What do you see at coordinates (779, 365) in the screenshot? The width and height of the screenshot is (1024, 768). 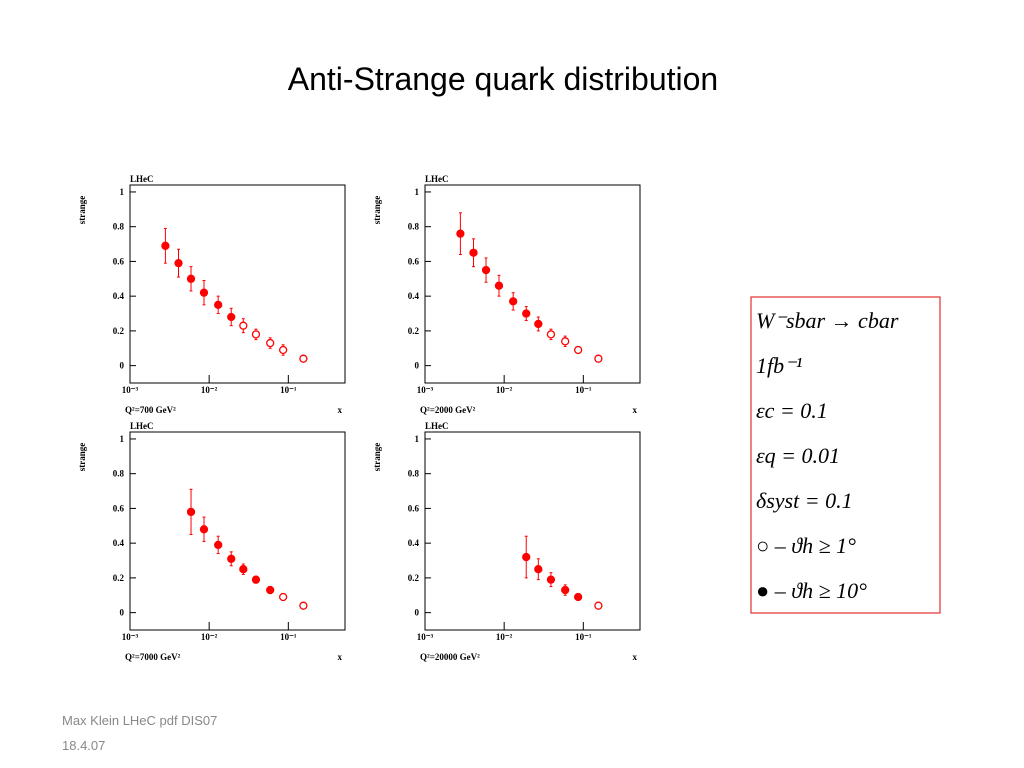 I see `legend-line: 1fb⁻¹` at bounding box center [779, 365].